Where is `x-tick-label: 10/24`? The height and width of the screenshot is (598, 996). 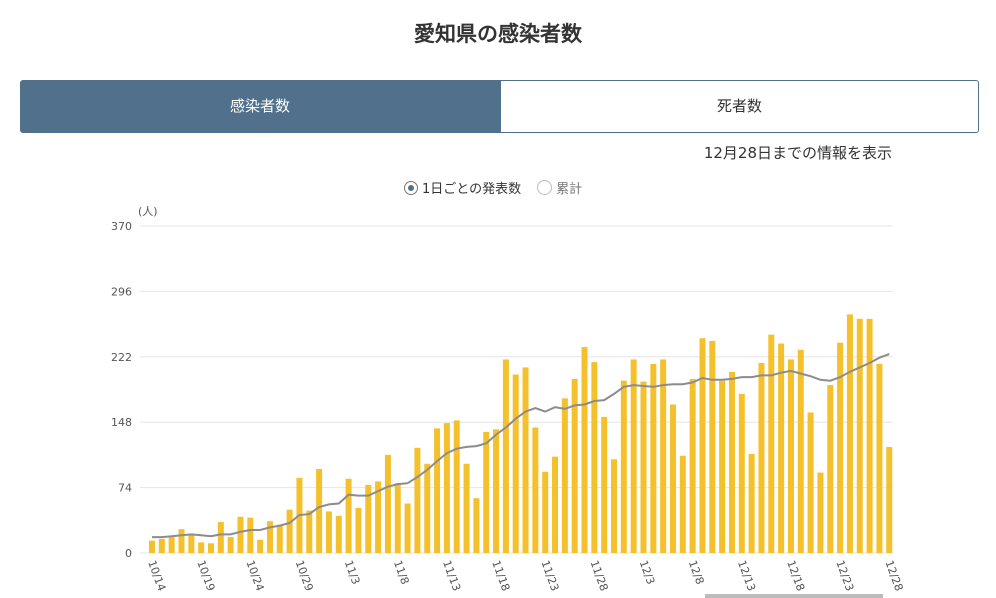
x-tick-label: 10/24 is located at coordinates (254, 576).